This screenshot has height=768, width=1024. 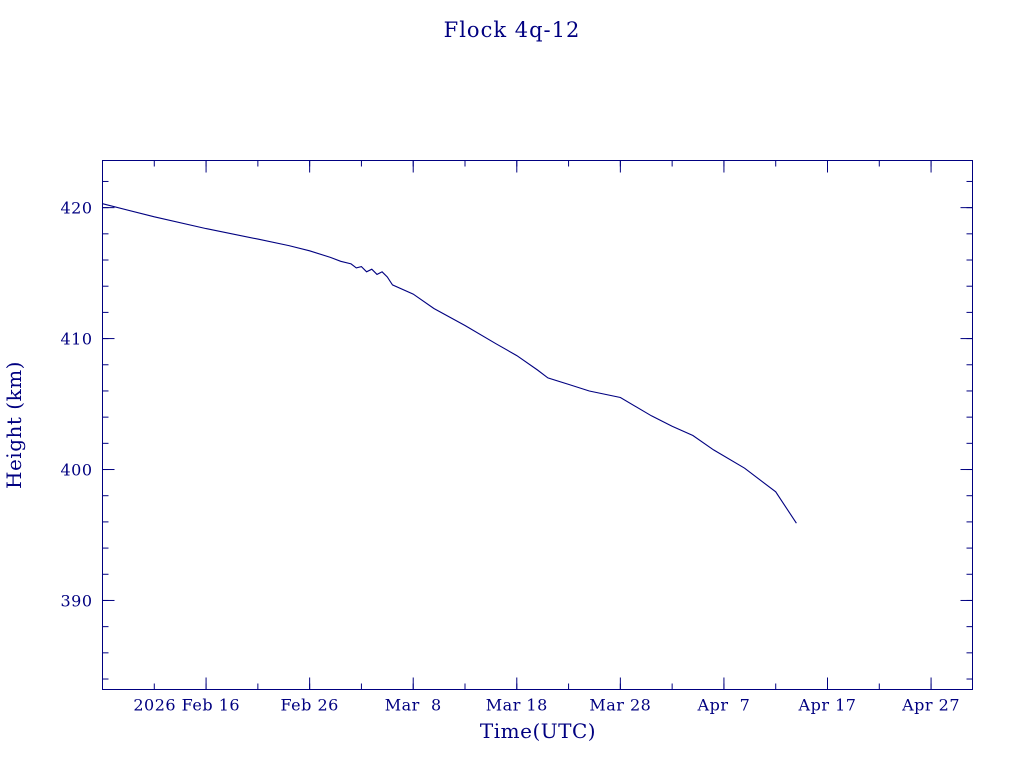 What do you see at coordinates (76, 470) in the screenshot?
I see `y-tick-label: 400` at bounding box center [76, 470].